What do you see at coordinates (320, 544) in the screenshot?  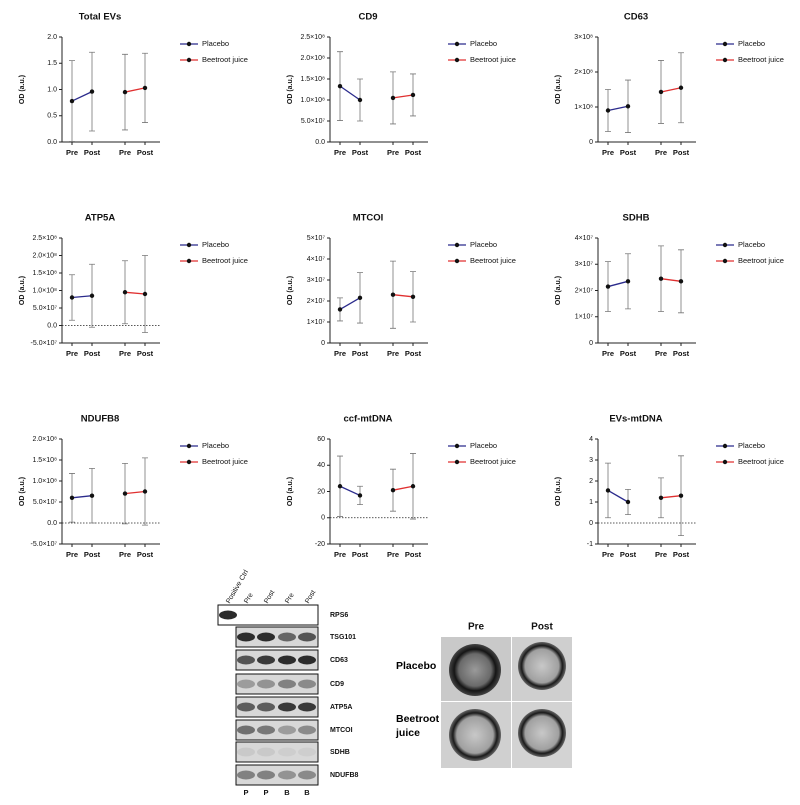 I see `y-tick-label: -20` at bounding box center [320, 544].